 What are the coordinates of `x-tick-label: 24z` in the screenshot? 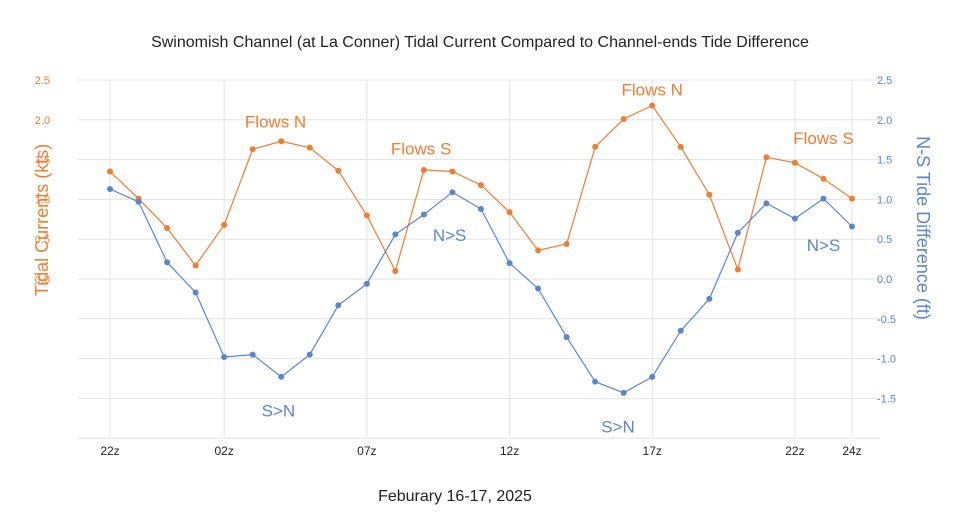 It's located at (851, 451).